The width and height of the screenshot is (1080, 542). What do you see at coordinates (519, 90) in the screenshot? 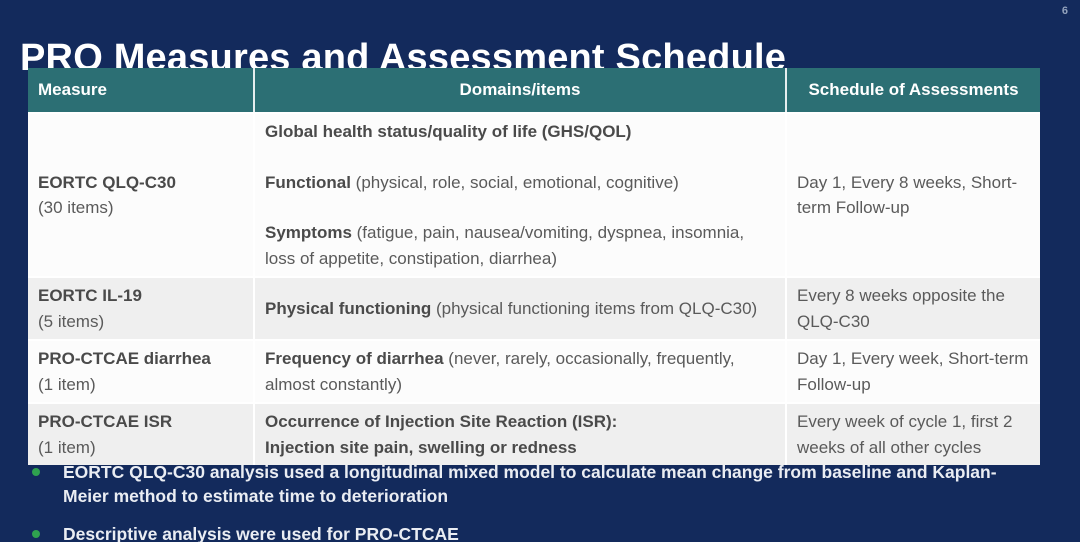
I see `column-header-domains: Domains/items` at bounding box center [519, 90].